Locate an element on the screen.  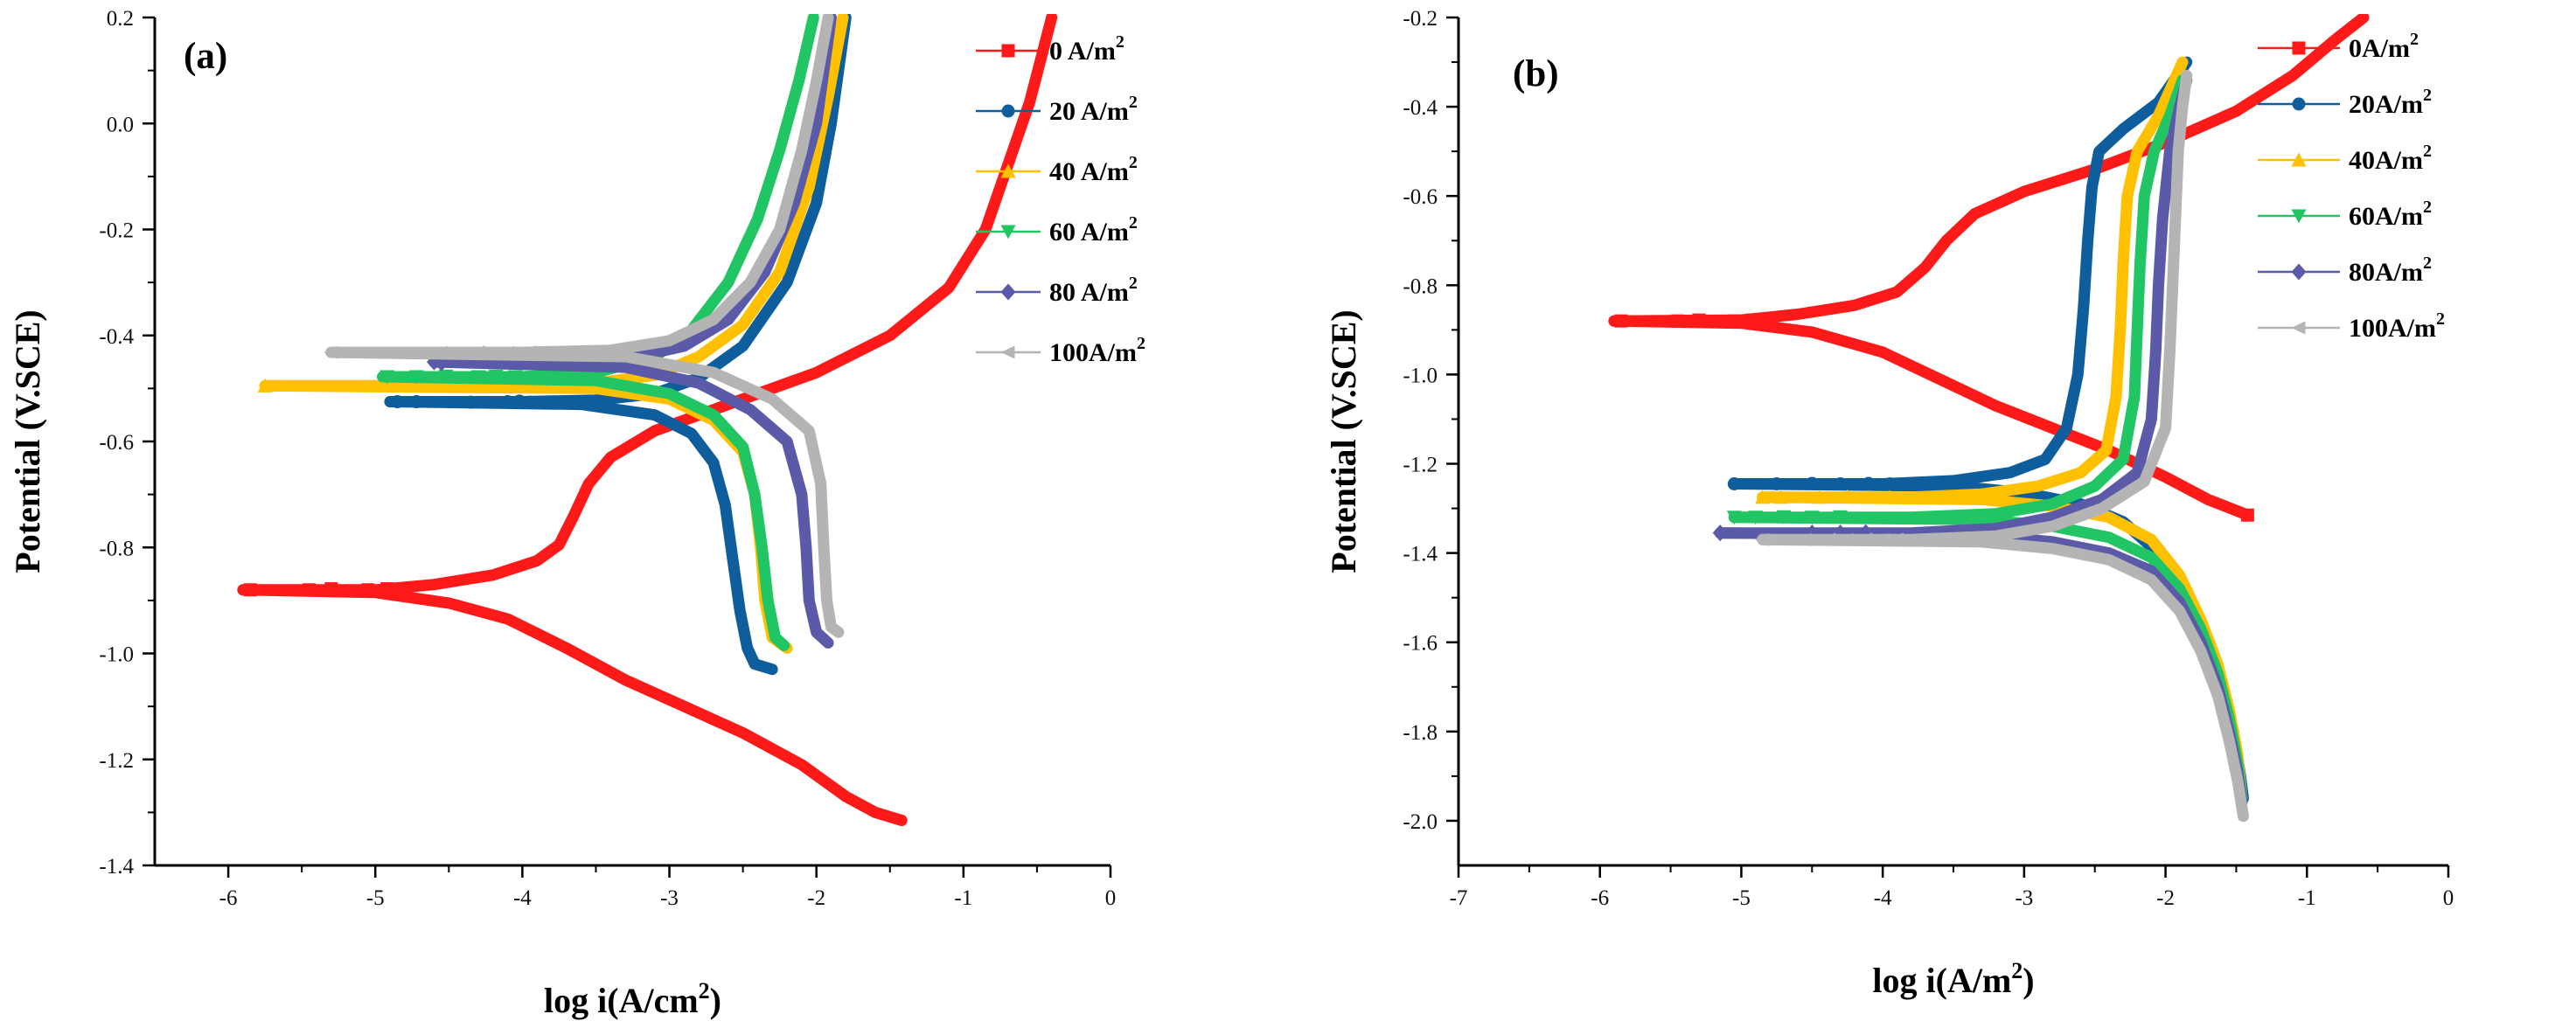
chart-a-y-tick-label: 0.2 is located at coordinates (121, 19).